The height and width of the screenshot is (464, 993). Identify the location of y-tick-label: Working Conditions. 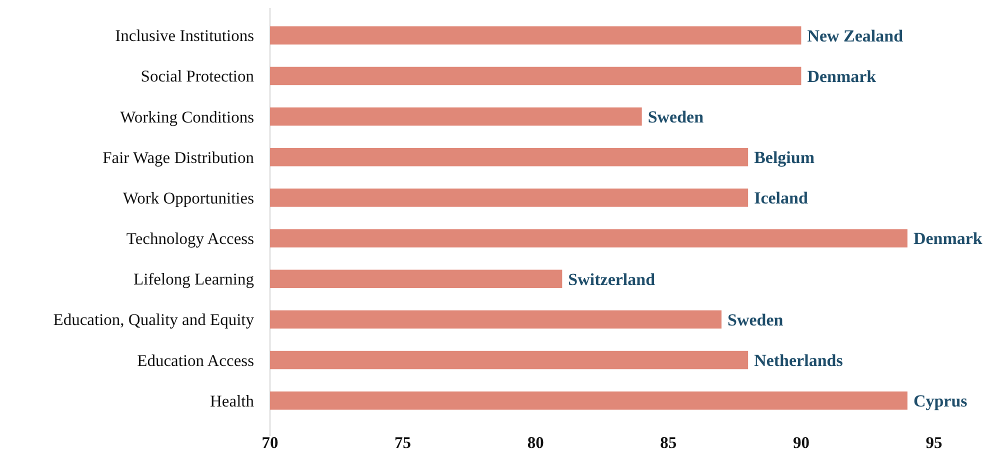
(187, 116).